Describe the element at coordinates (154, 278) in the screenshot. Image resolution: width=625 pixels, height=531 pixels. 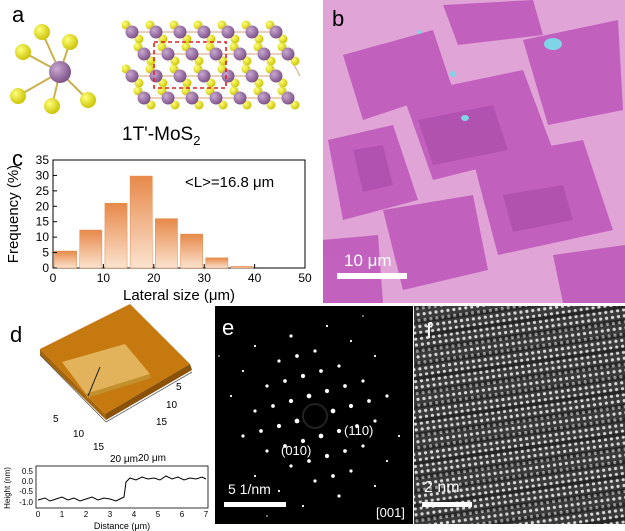
I see `x-tick-label: 20` at that location.